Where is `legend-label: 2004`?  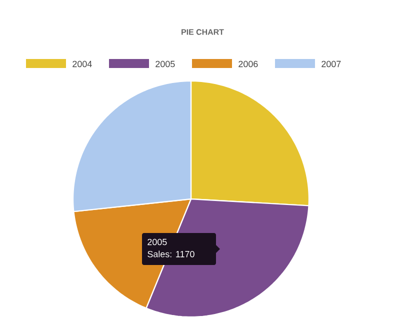
legend-label: 2004 is located at coordinates (82, 64).